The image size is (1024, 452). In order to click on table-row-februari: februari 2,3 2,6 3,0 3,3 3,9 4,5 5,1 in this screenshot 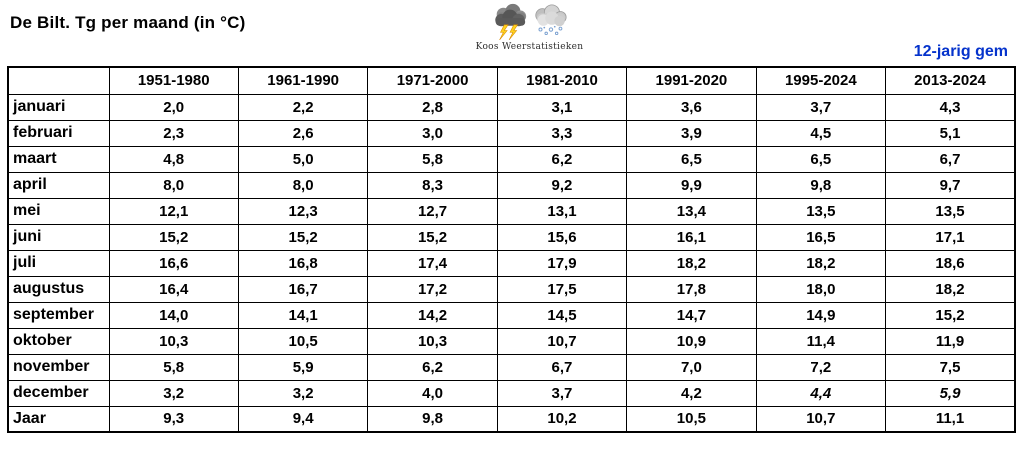, I will do `click(511, 133)`.